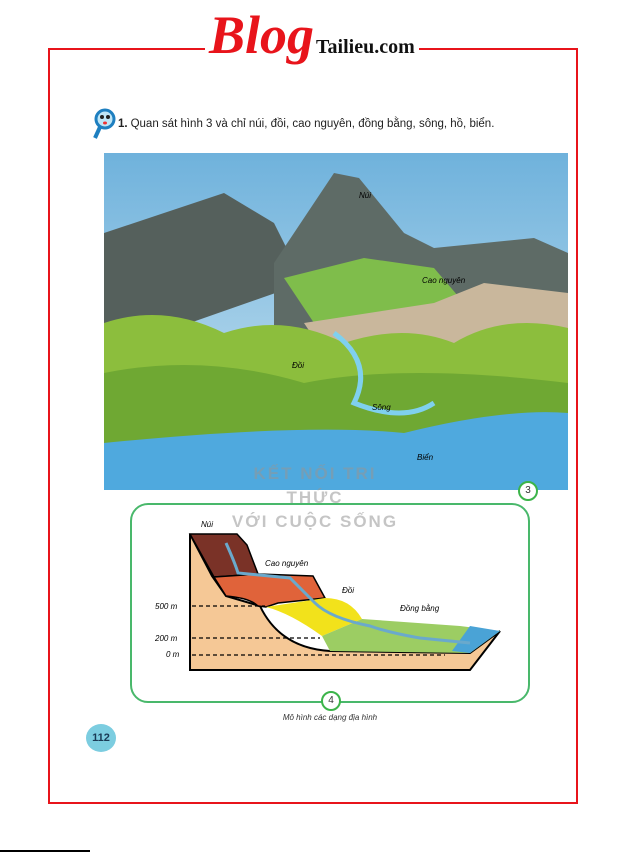 The width and height of the screenshot is (625, 852). What do you see at coordinates (365, 47) in the screenshot?
I see `logo-site: Tailieu.com` at bounding box center [365, 47].